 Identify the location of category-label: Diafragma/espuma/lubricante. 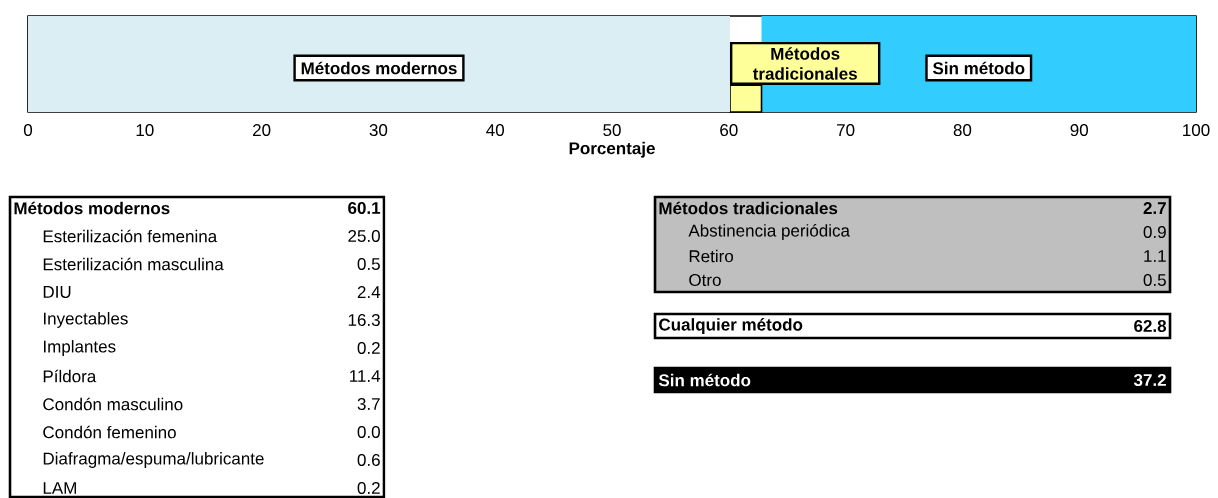
(153, 460).